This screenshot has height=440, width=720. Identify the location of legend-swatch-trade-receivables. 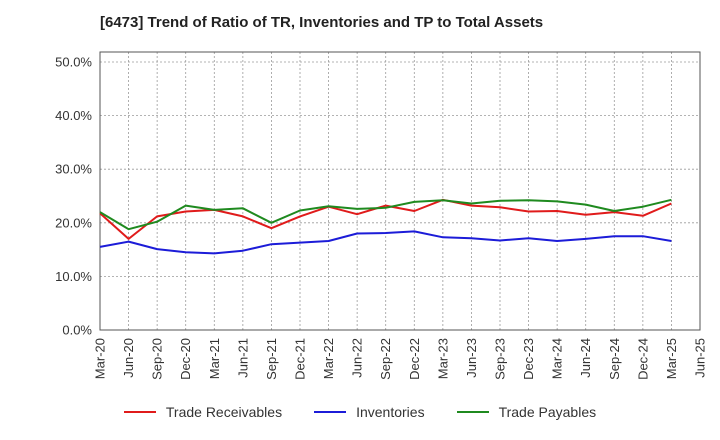
(139, 412).